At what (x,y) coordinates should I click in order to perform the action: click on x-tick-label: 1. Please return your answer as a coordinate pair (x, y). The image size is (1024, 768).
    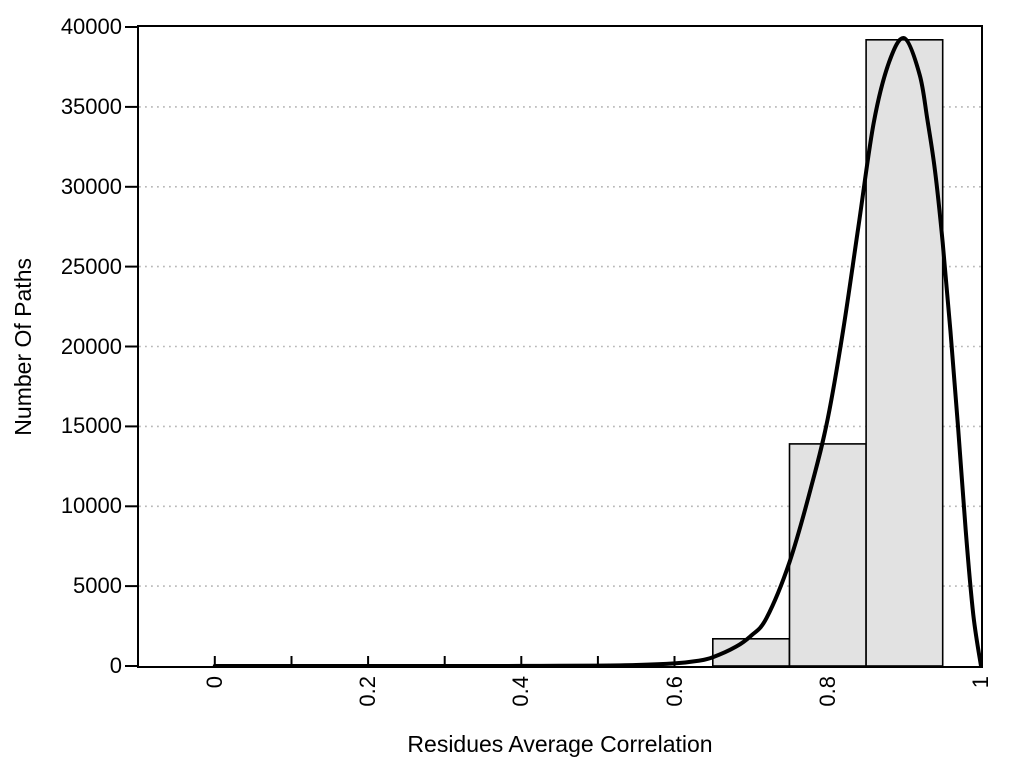
    Looking at the image, I should click on (980, 682).